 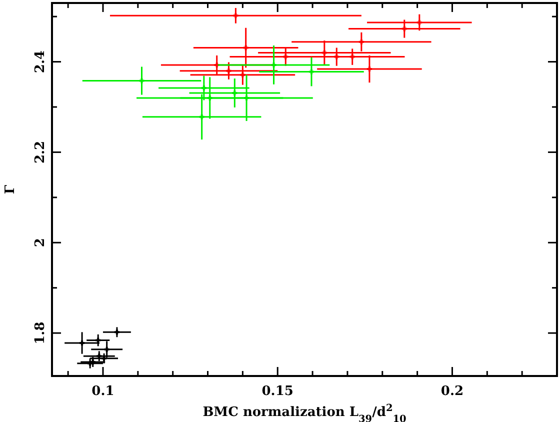 I want to click on y-tick-label: 2, so click(x=40, y=243).